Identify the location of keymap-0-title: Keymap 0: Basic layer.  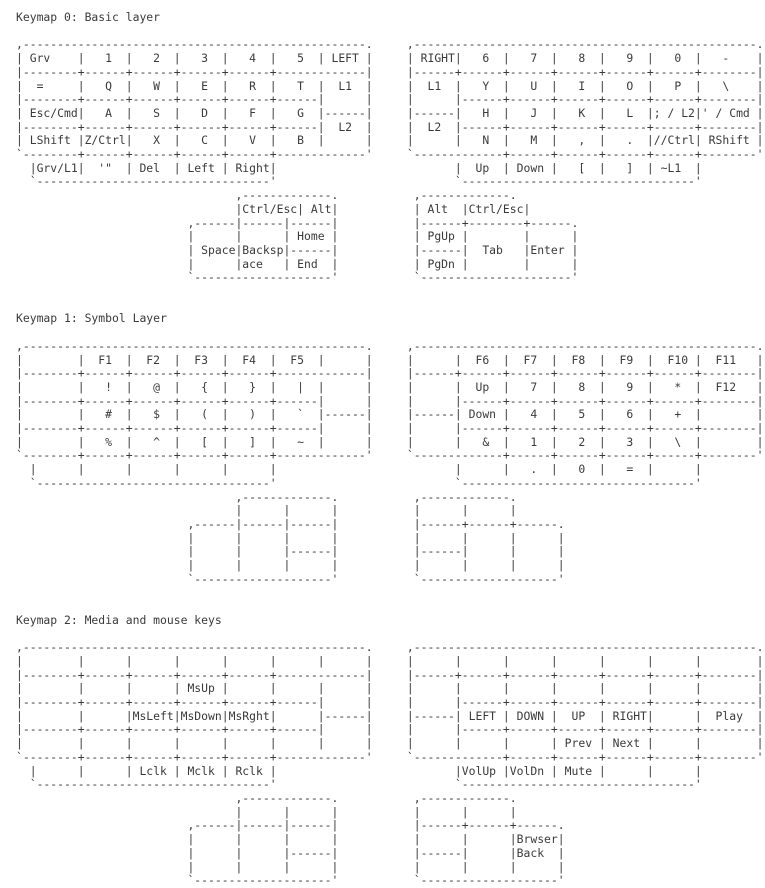
(88, 17).